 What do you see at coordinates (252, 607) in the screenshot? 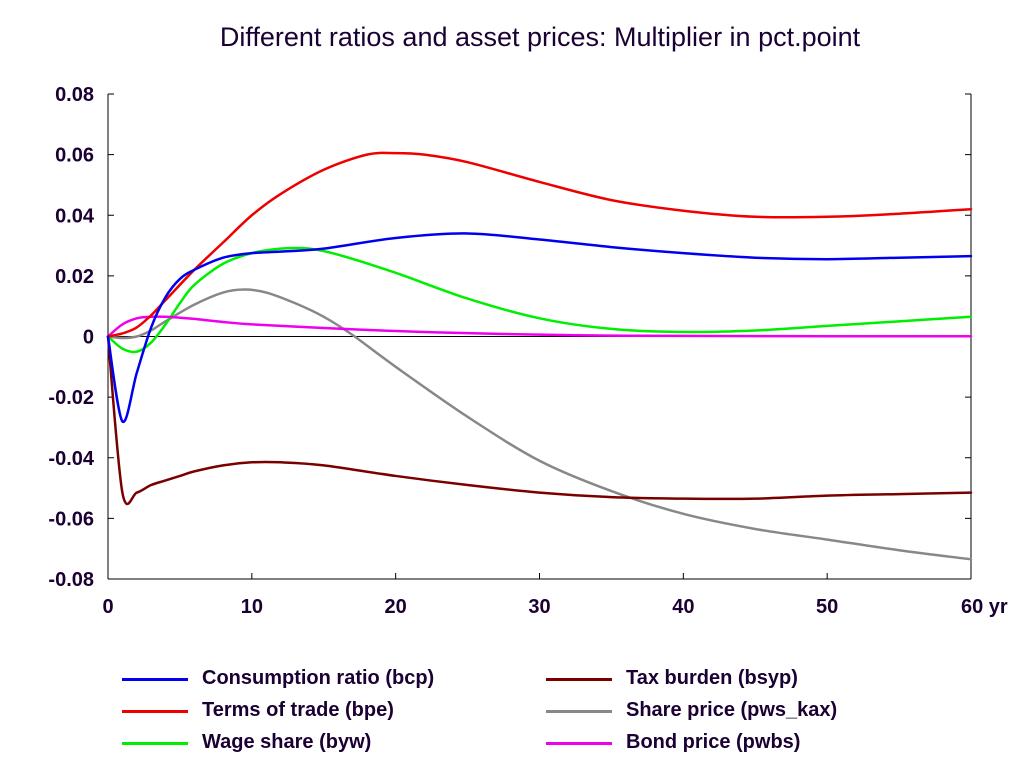
I see `x-tick-label: 10` at bounding box center [252, 607].